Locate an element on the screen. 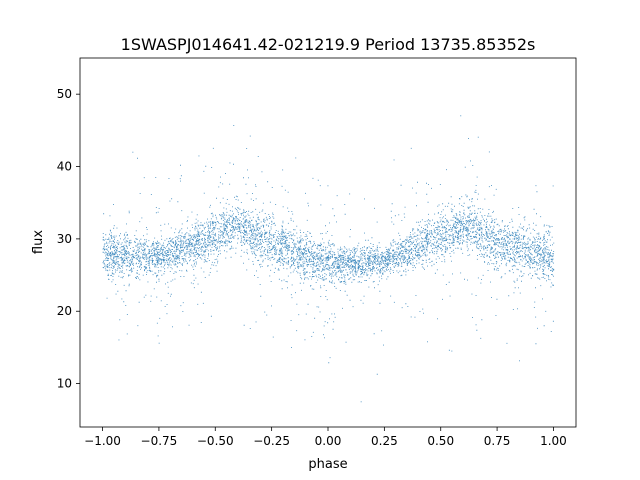  x-axis-ticks: −1.00 −0.75 −0.50 −0.25 0.00 0.25 0.50 0.75 1.00 is located at coordinates (325, 437).